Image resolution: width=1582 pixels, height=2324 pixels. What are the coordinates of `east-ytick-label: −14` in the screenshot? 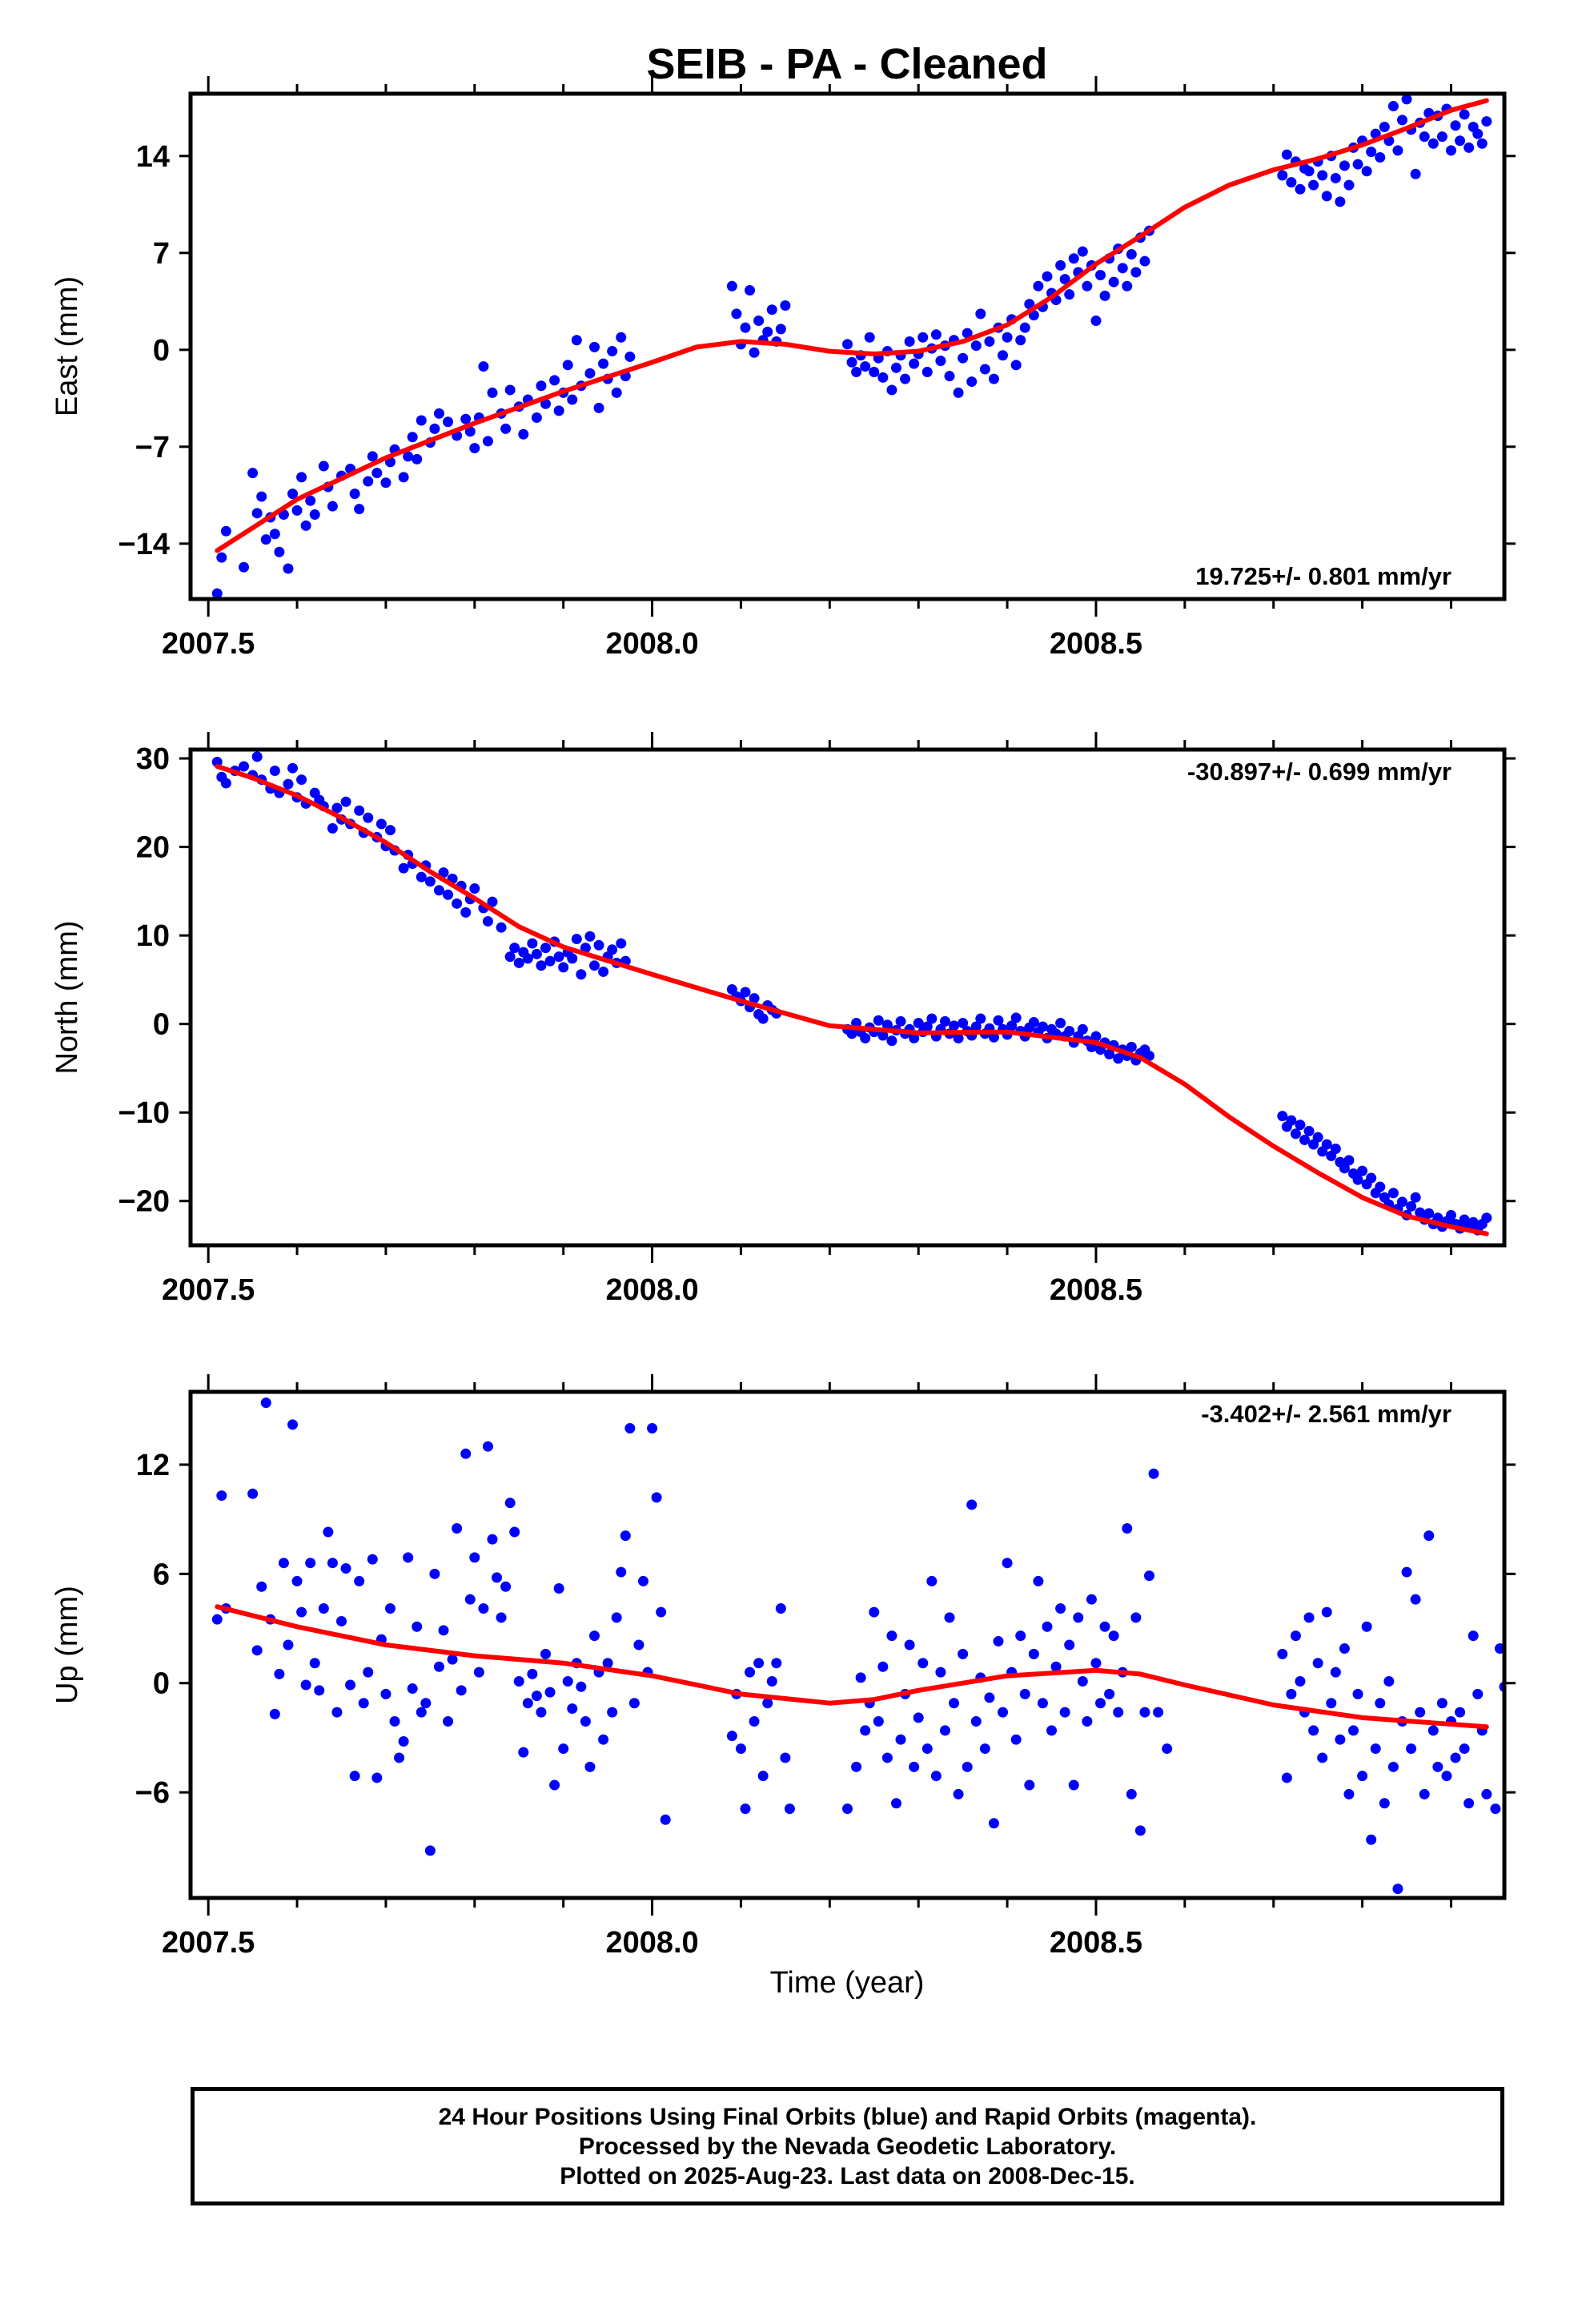 It's located at (144, 544).